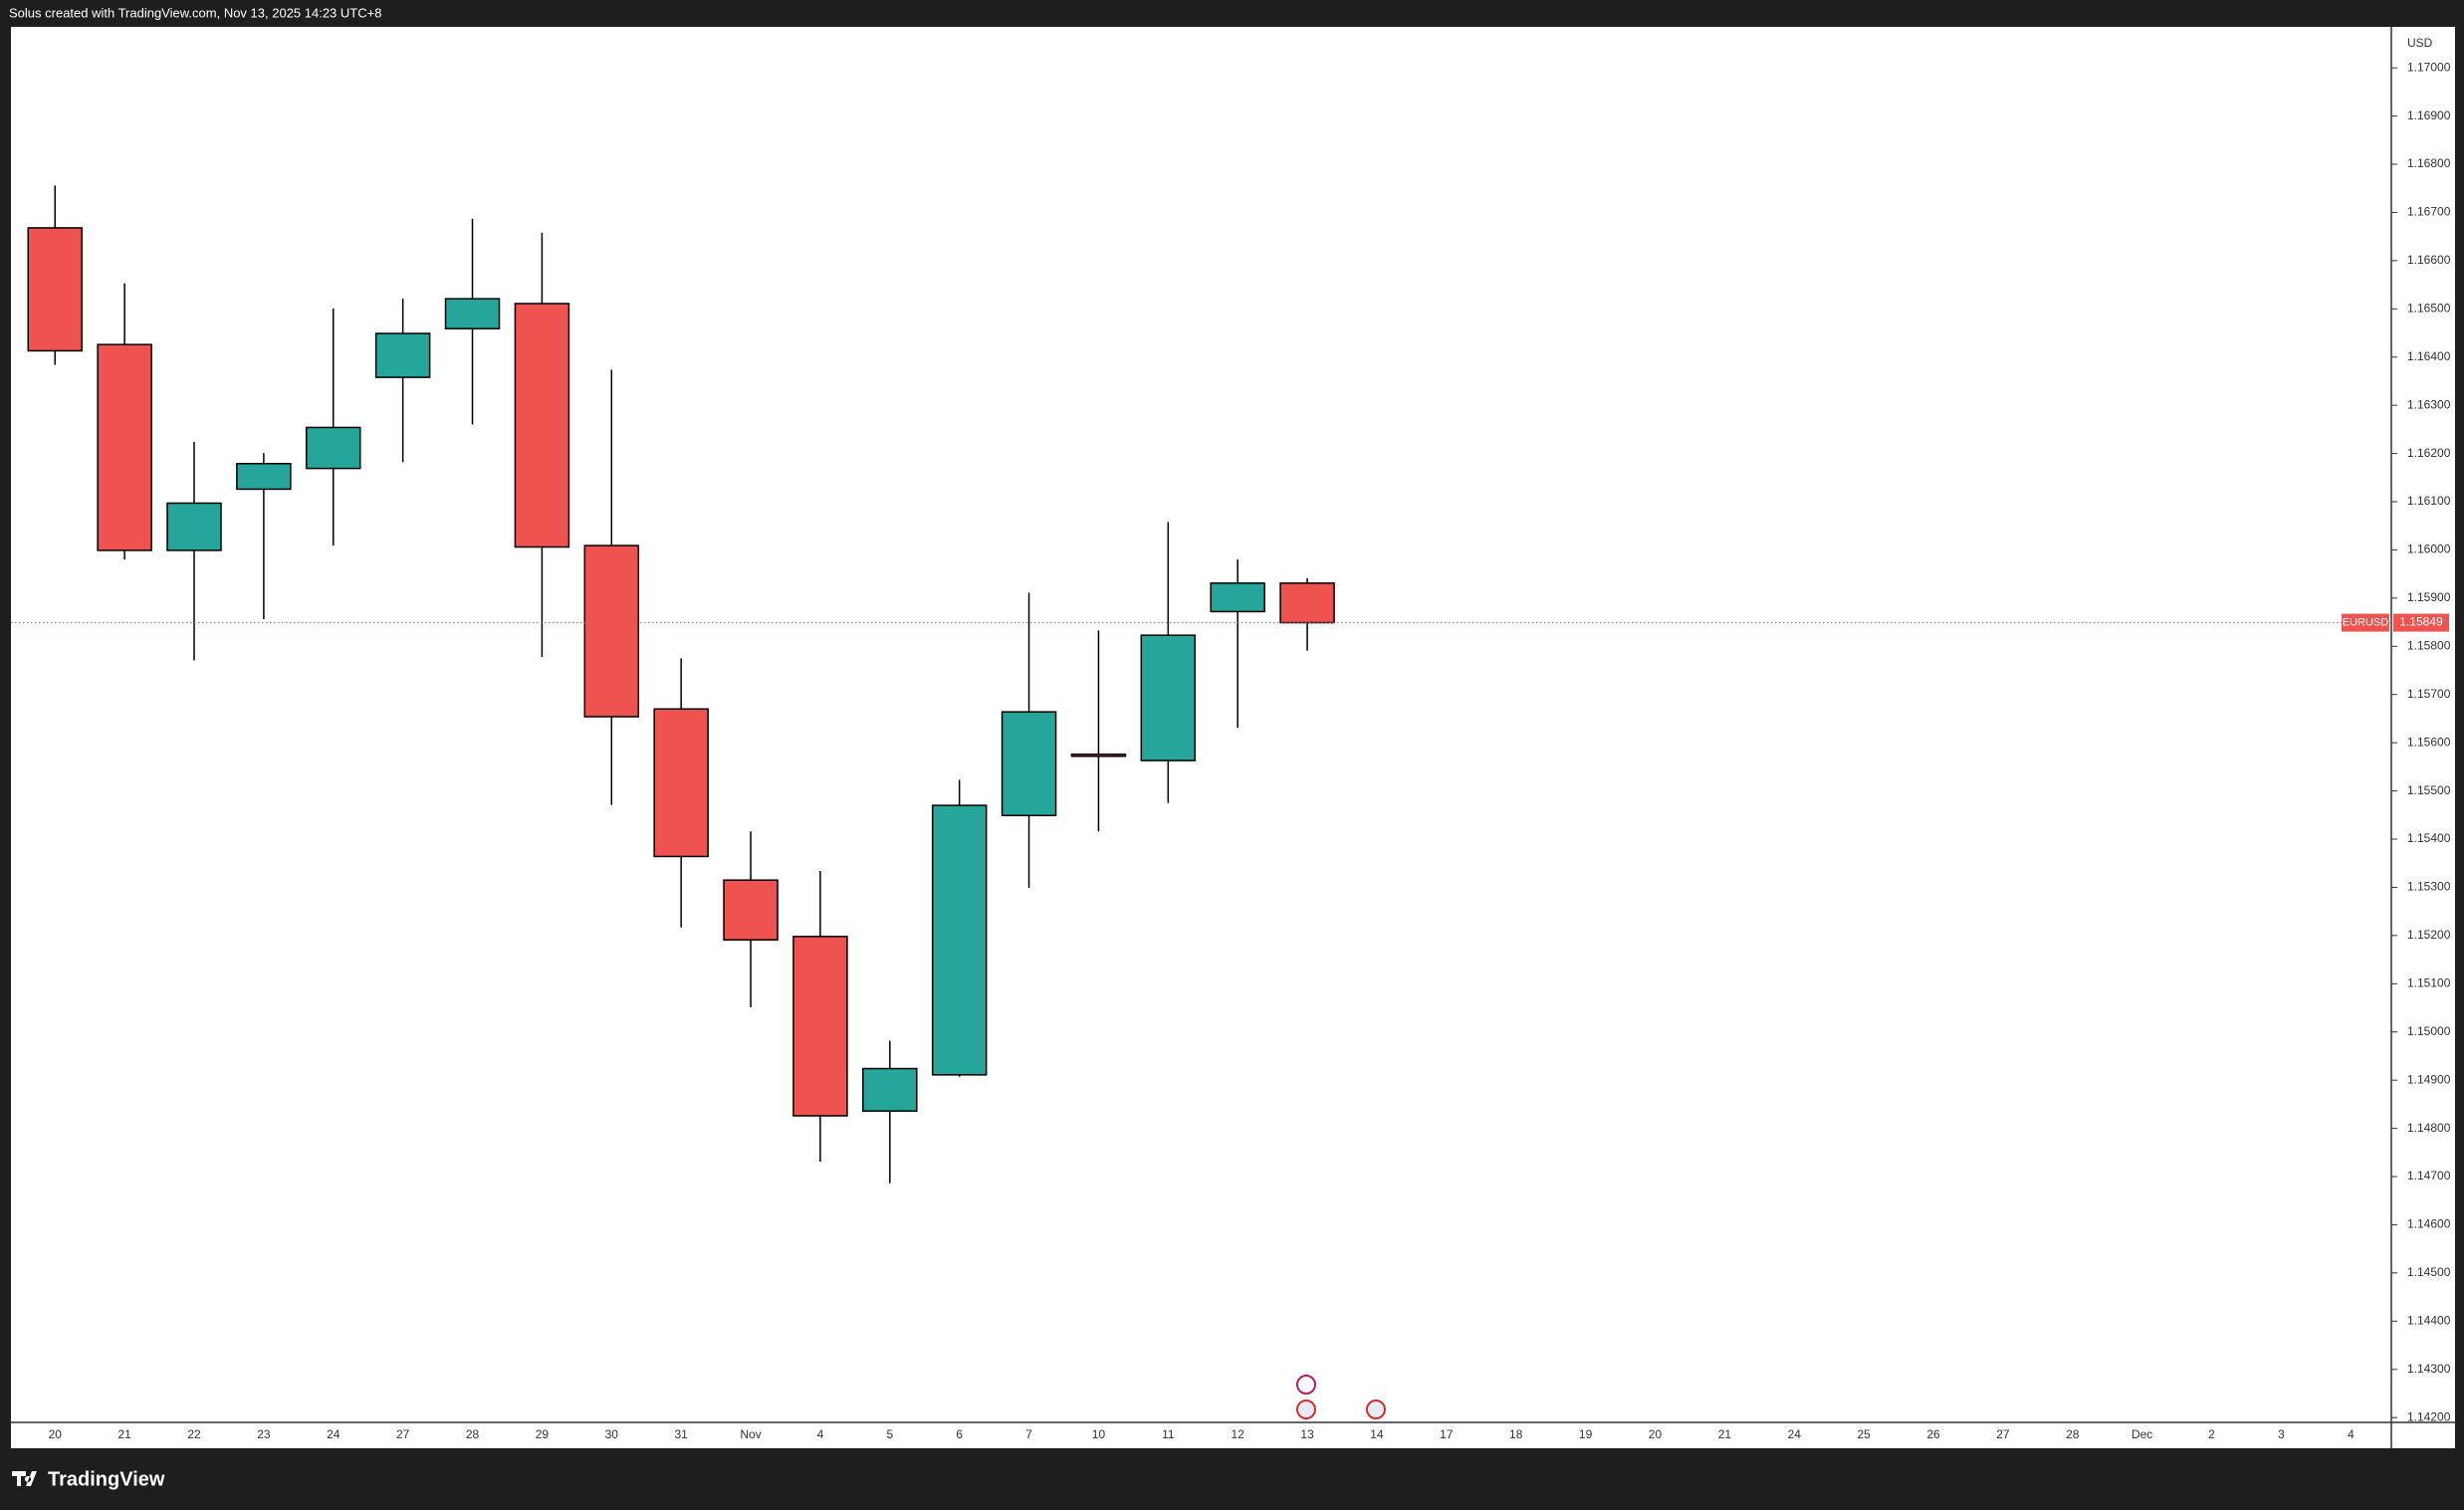 This screenshot has height=1510, width=2464. What do you see at coordinates (2429, 501) in the screenshot?
I see `y-tick-label: 1.16100` at bounding box center [2429, 501].